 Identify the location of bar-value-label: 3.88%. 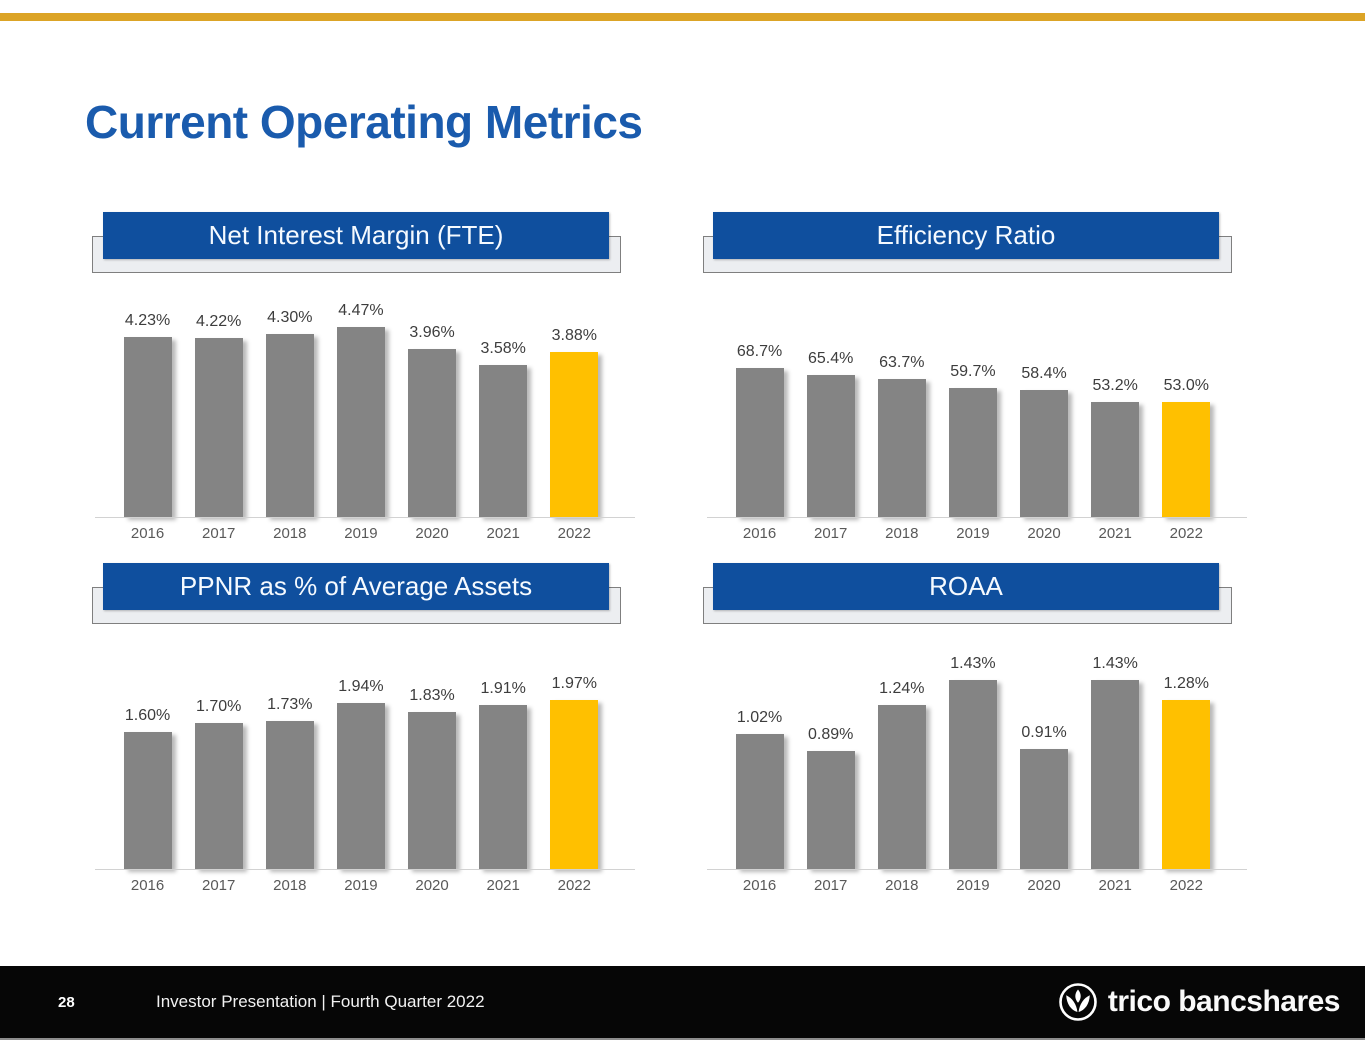
(574, 335).